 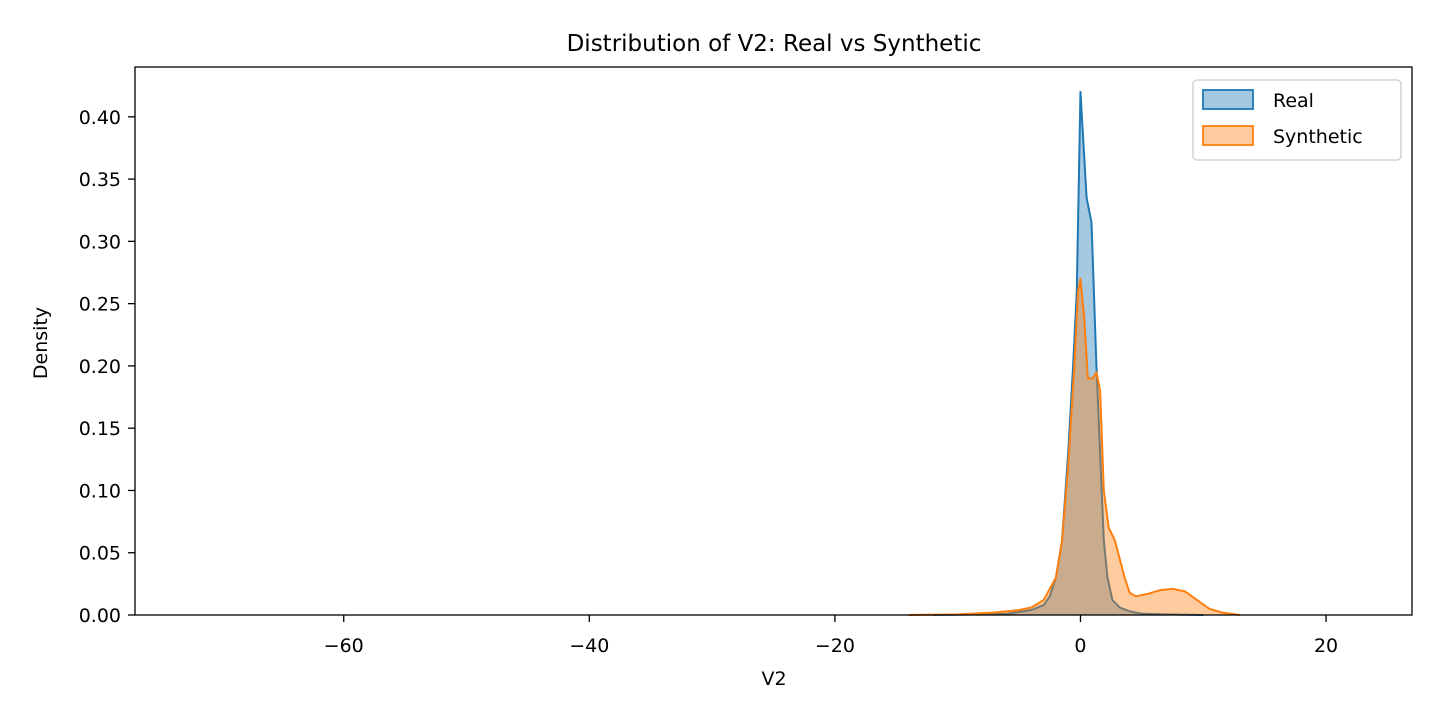 I want to click on y-tick-label: 0.30, so click(x=100, y=242).